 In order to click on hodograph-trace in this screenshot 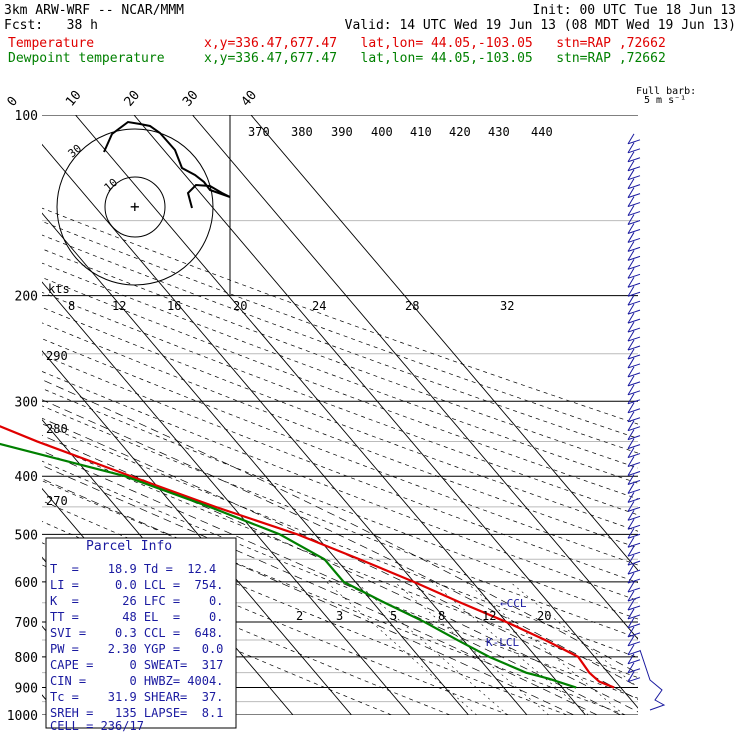, I will do `click(167, 164)`.